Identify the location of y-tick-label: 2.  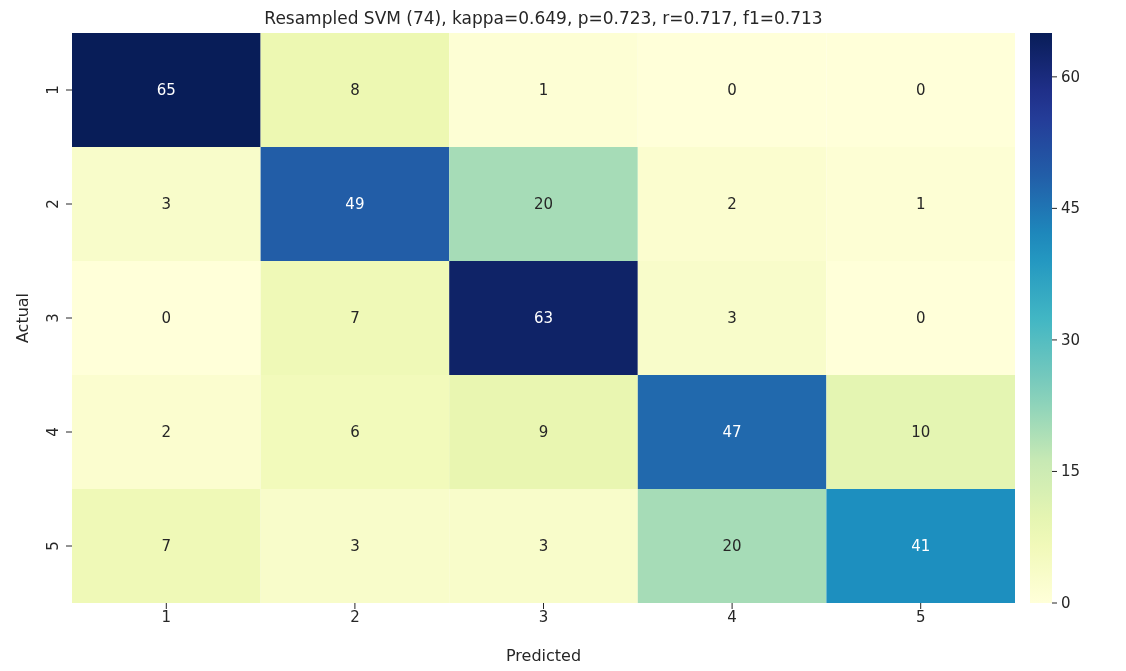
(53, 204).